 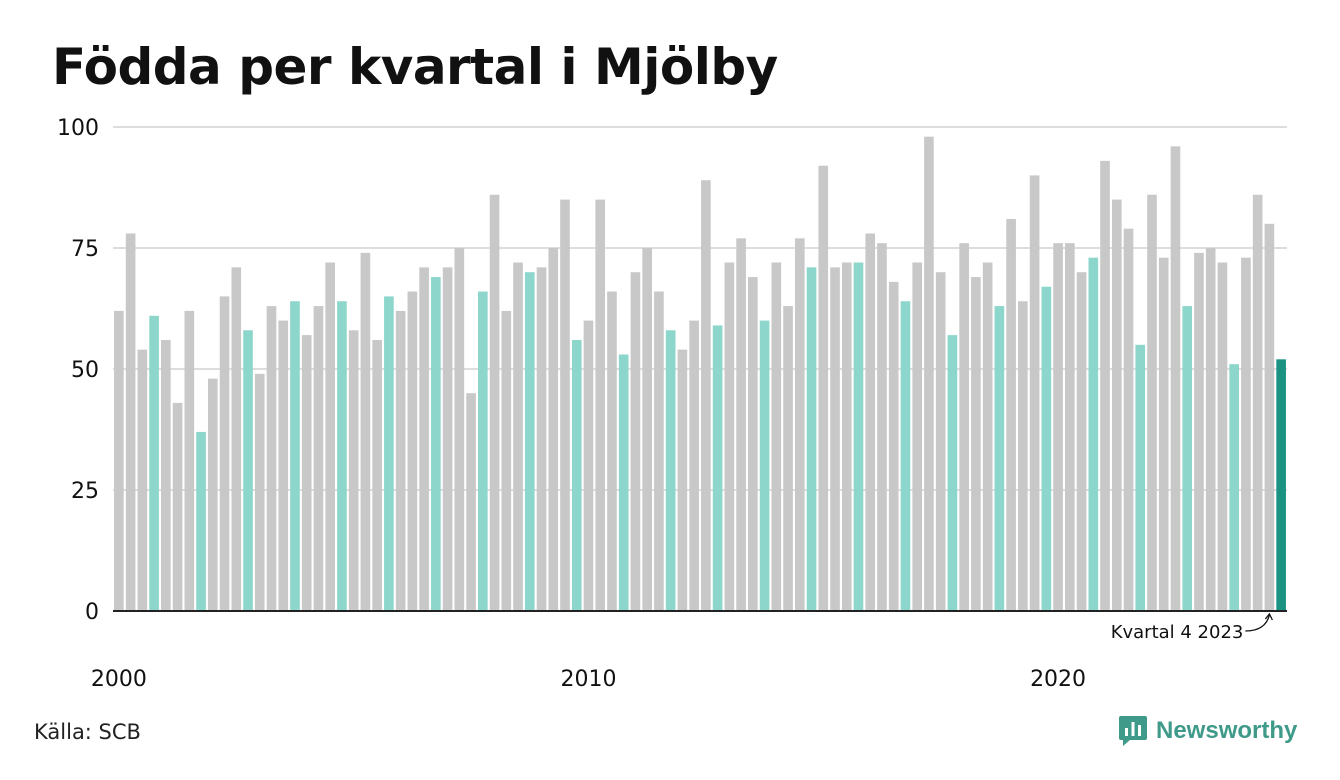 I want to click on annotation: Kvartal 4 2023, so click(x=1192, y=627).